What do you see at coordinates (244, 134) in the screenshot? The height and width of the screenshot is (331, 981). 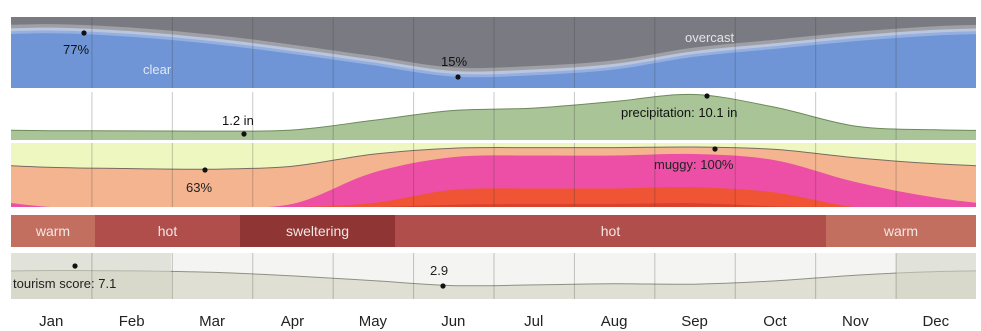 I see `precip-min-point` at bounding box center [244, 134].